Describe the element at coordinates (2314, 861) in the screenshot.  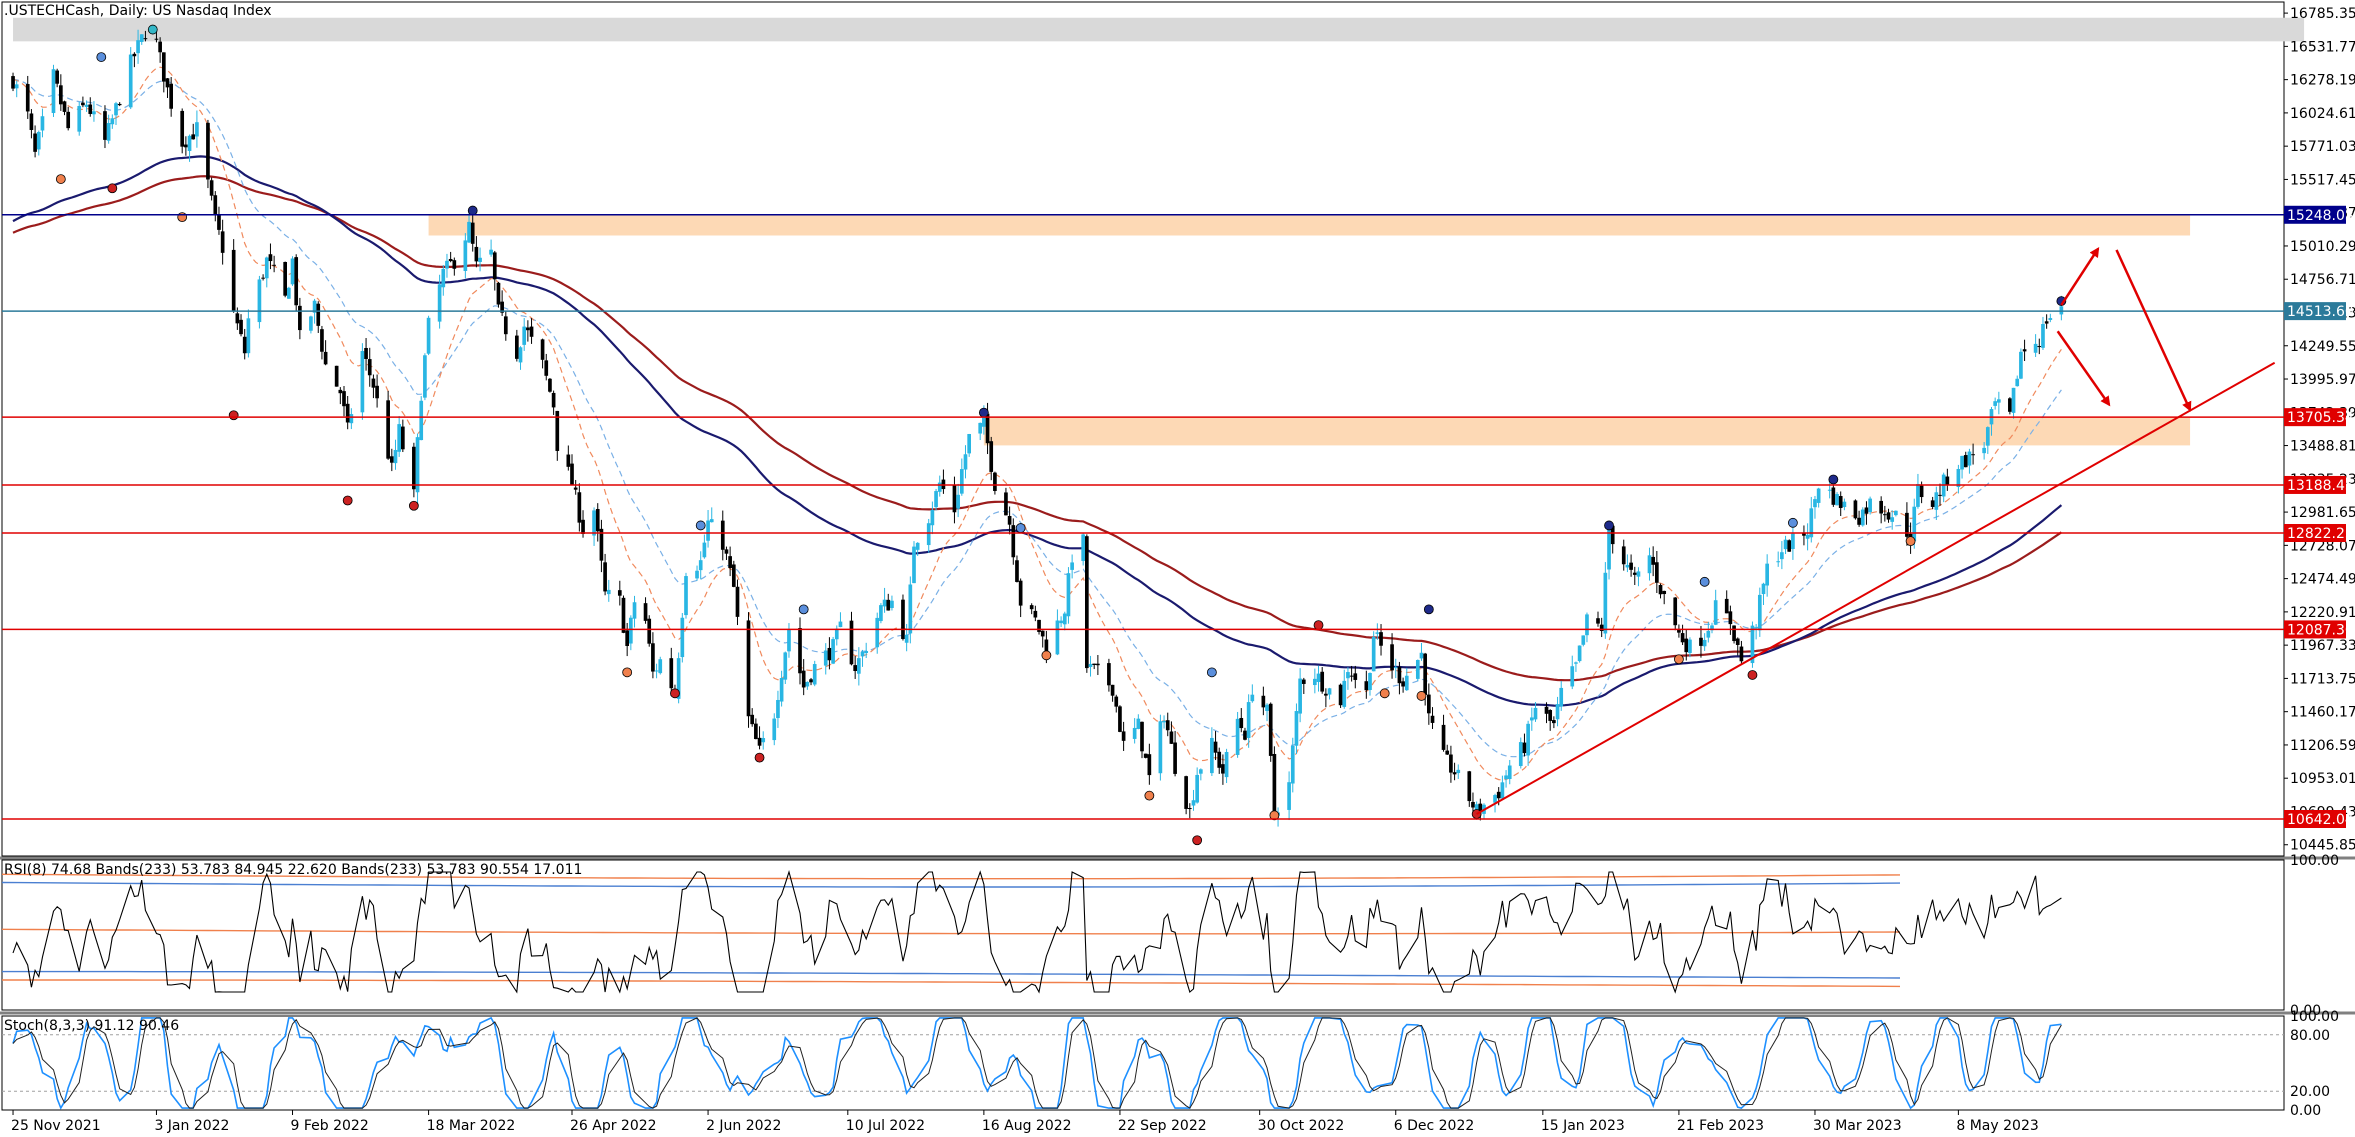
I see `rsi-tick-label: 100.00` at that location.